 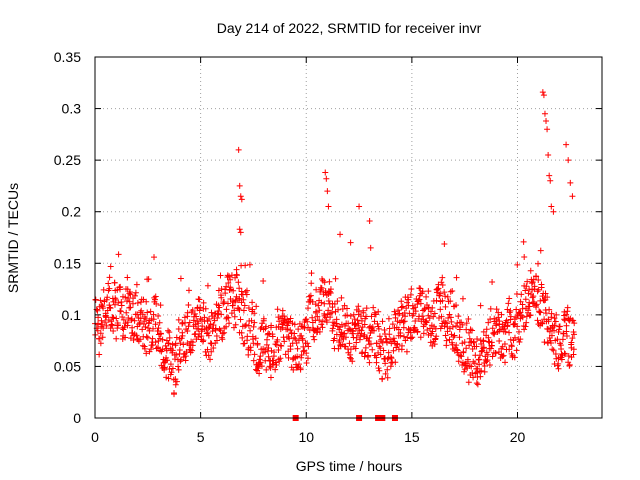 What do you see at coordinates (72, 315) in the screenshot?
I see `y-tick-label: 0.1` at bounding box center [72, 315].